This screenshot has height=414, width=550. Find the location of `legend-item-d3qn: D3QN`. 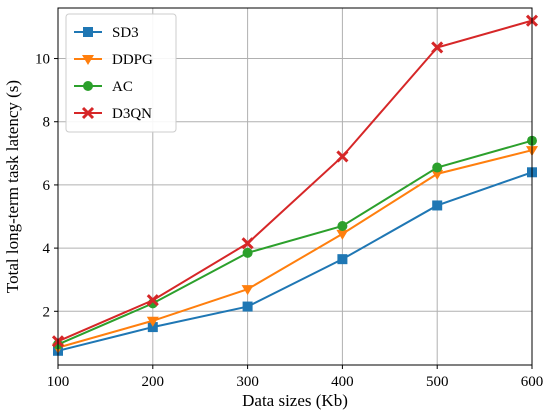

legend-item-d3qn: D3QN is located at coordinates (113, 114).